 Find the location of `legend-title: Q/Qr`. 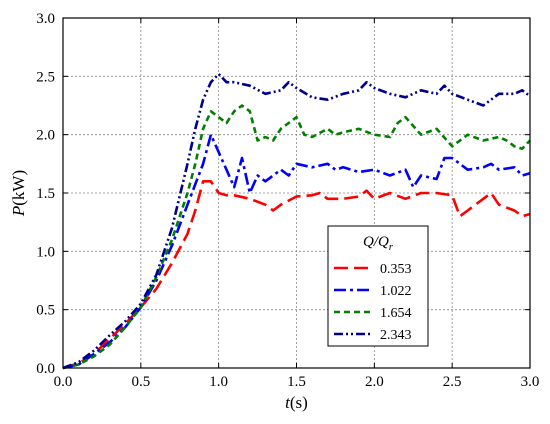

legend-title: Q/Qr is located at coordinates (378, 243).